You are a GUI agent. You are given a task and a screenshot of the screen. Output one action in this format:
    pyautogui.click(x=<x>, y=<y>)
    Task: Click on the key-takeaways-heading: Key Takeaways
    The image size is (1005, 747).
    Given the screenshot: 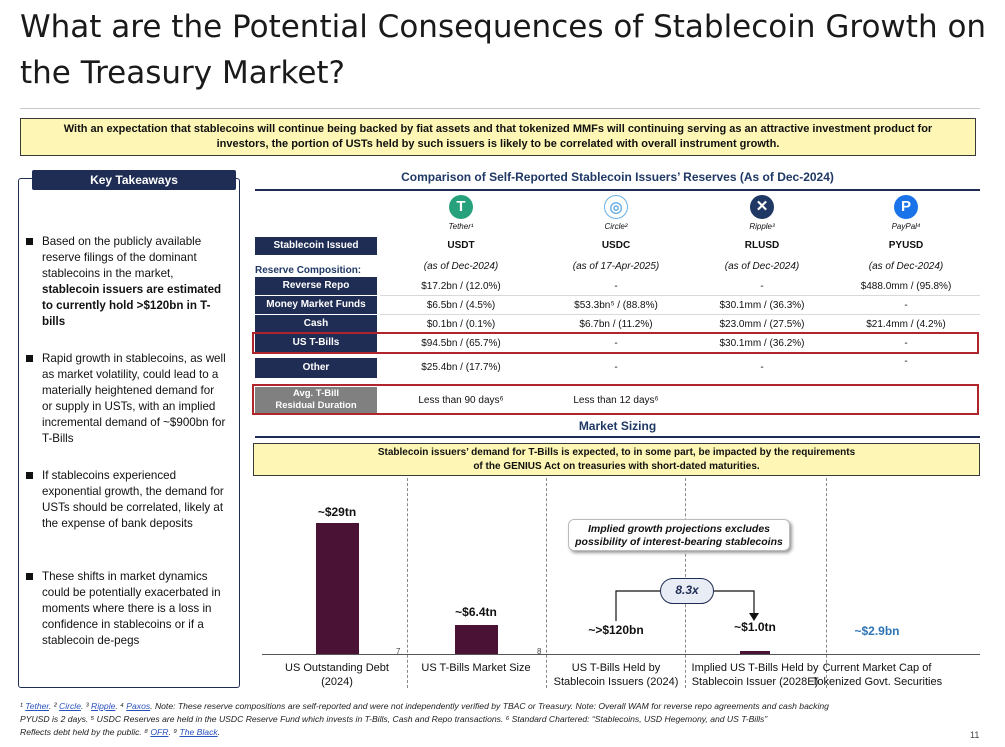 What is the action you would take?
    pyautogui.click(x=134, y=180)
    